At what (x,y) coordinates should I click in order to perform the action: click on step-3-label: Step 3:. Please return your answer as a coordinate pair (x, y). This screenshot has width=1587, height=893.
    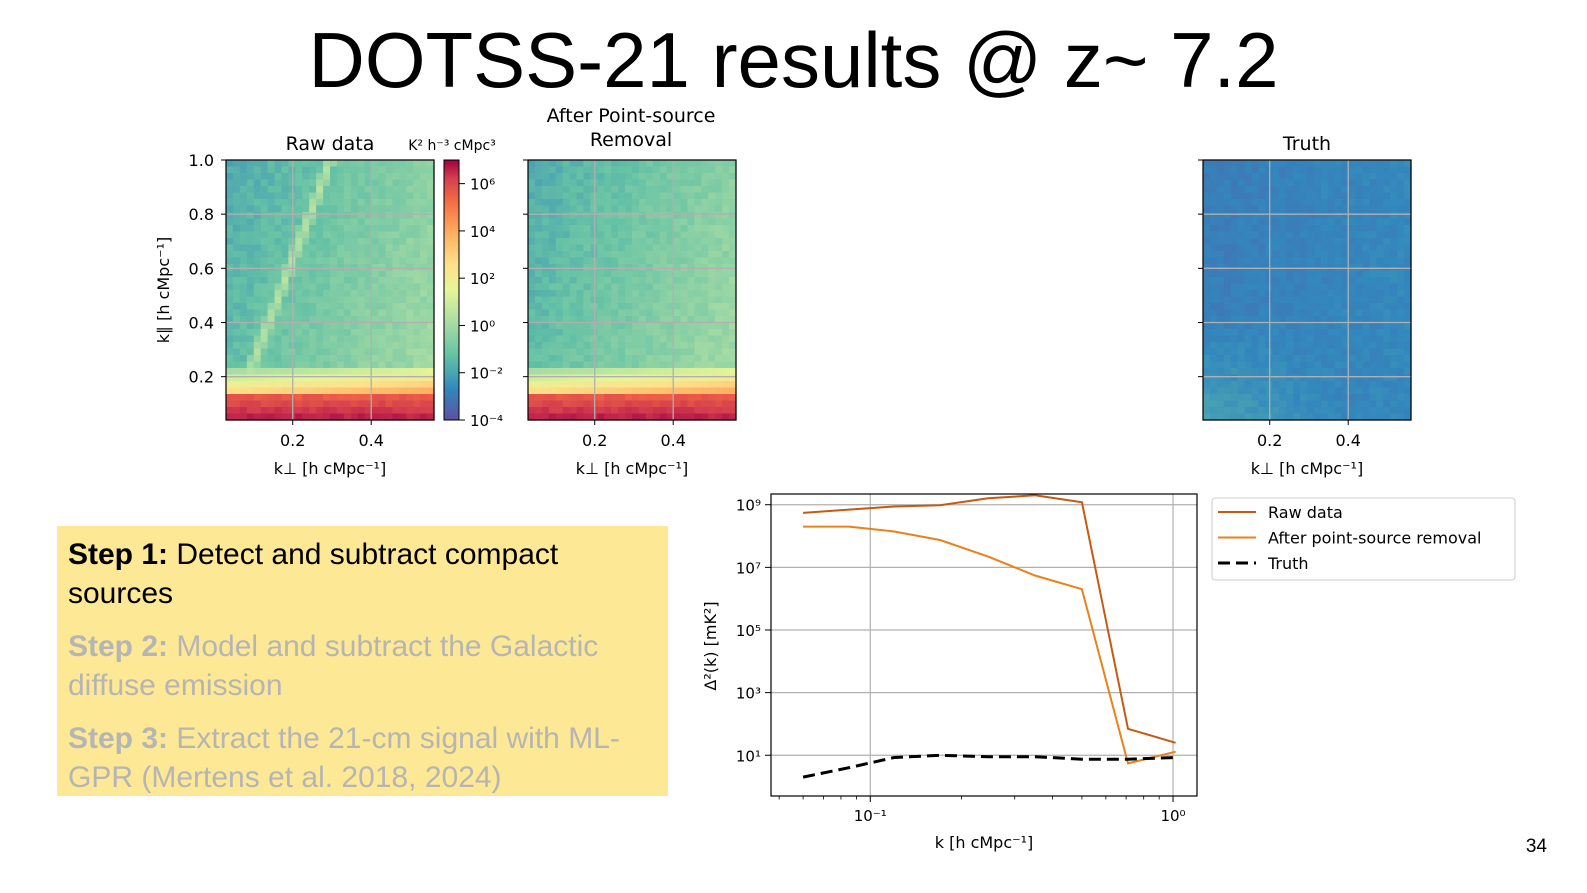
    Looking at the image, I should click on (118, 738).